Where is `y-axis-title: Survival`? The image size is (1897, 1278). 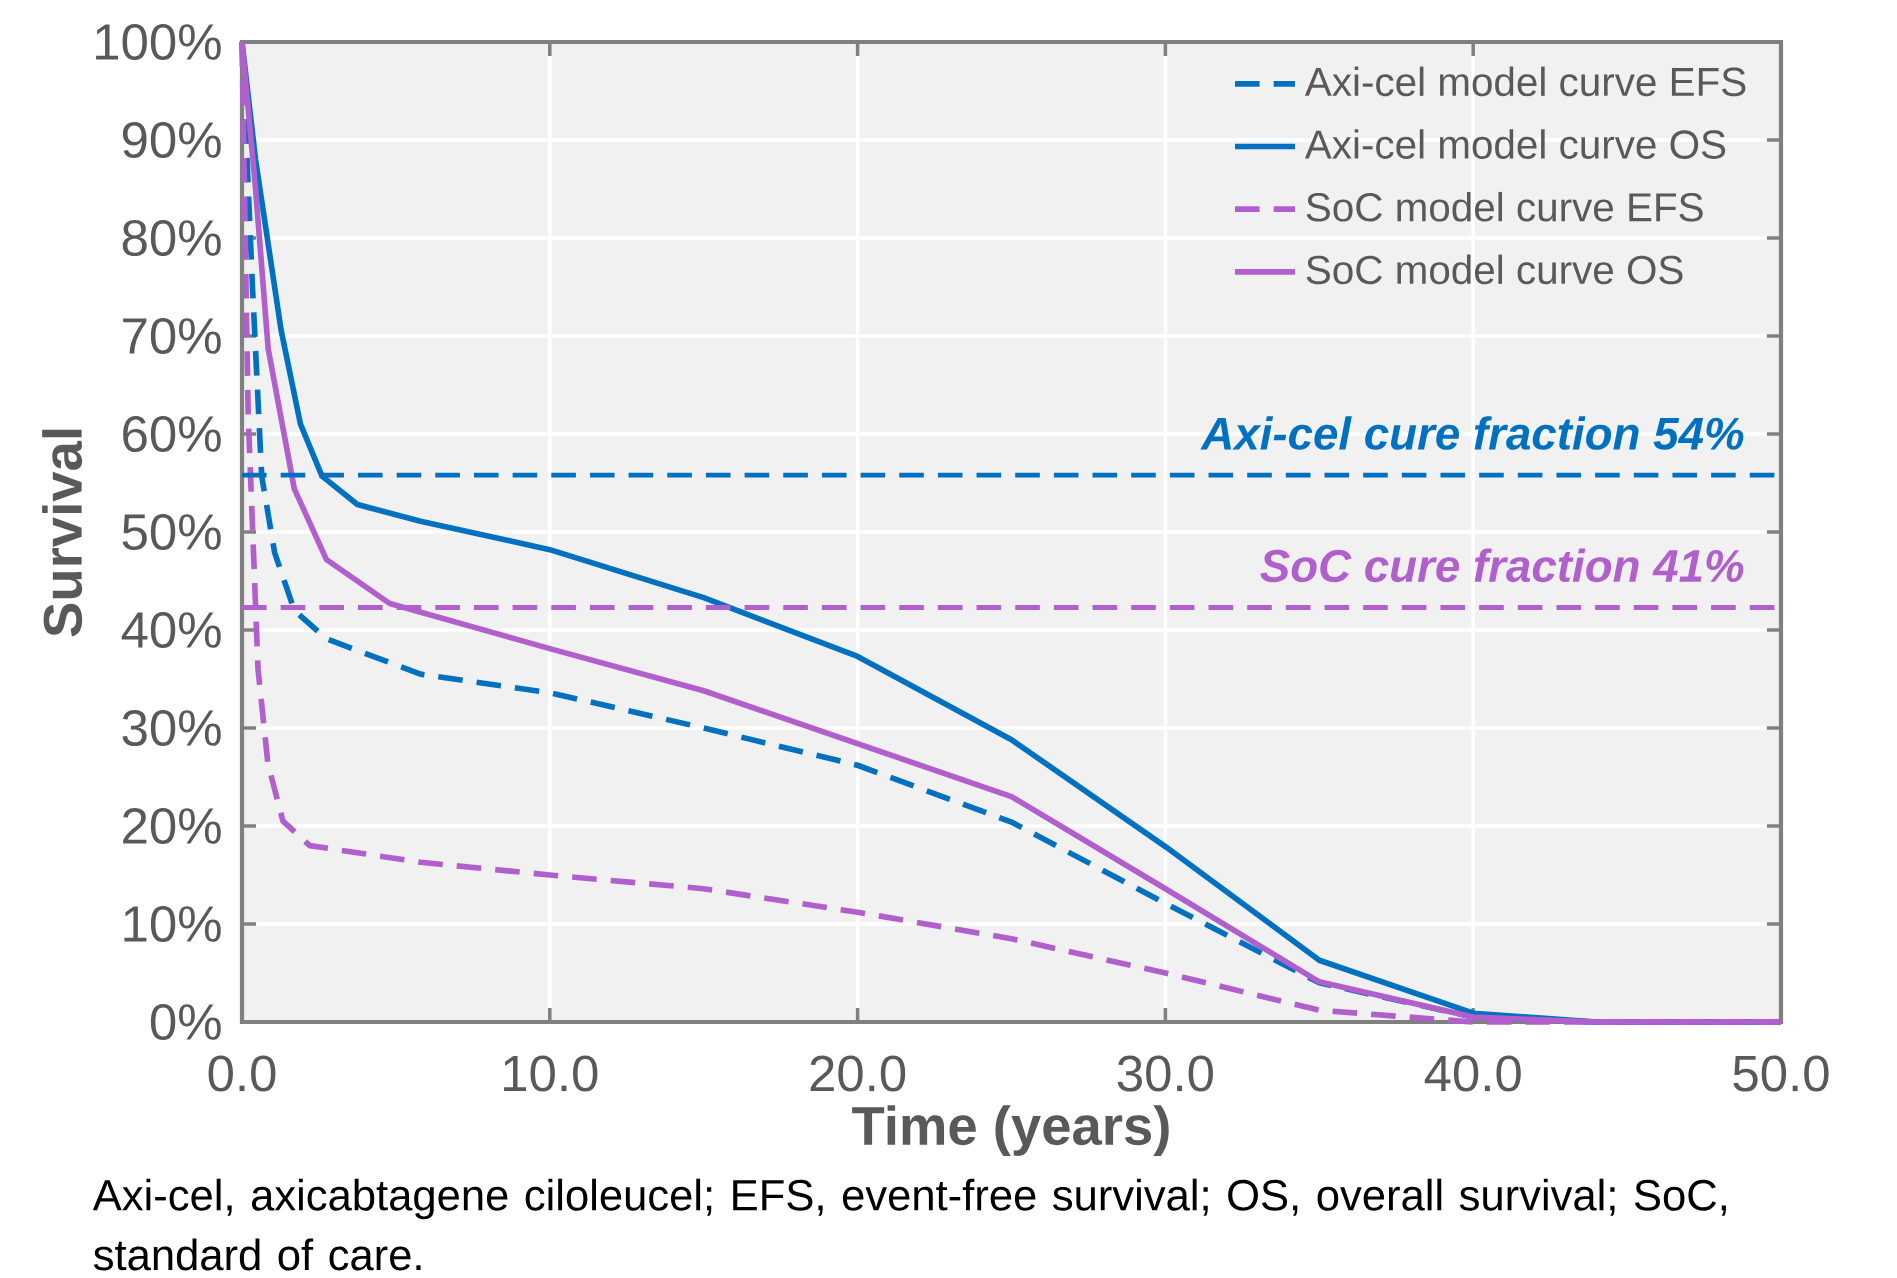
y-axis-title: Survival is located at coordinates (62, 533).